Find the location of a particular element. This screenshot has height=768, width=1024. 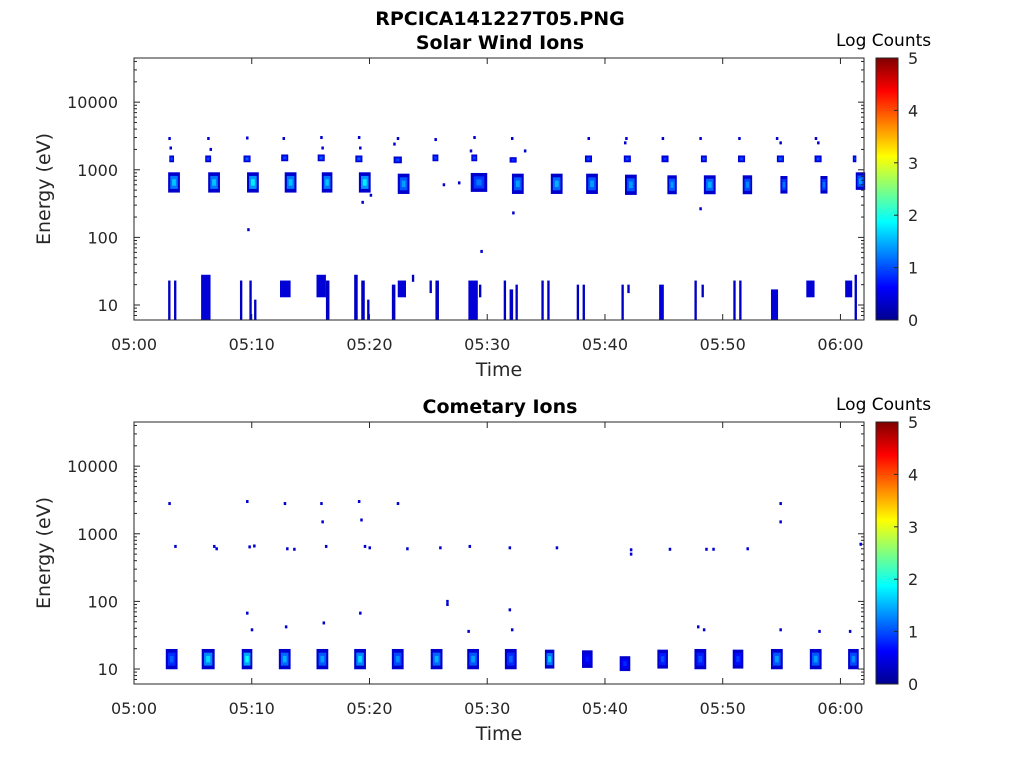

x-tick-label: 05:20 is located at coordinates (369, 344).